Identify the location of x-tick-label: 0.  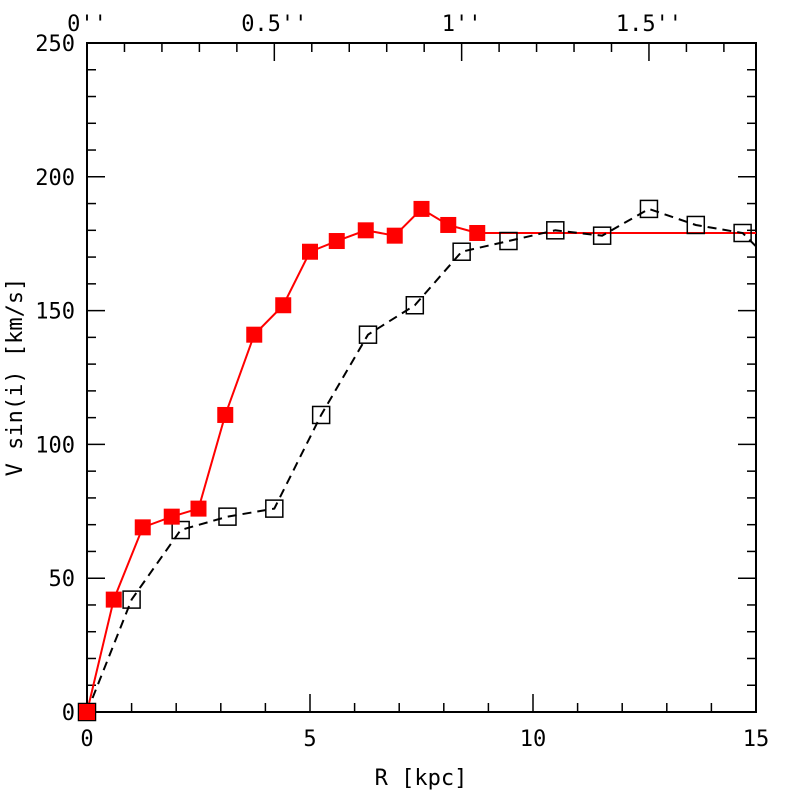
(86, 739).